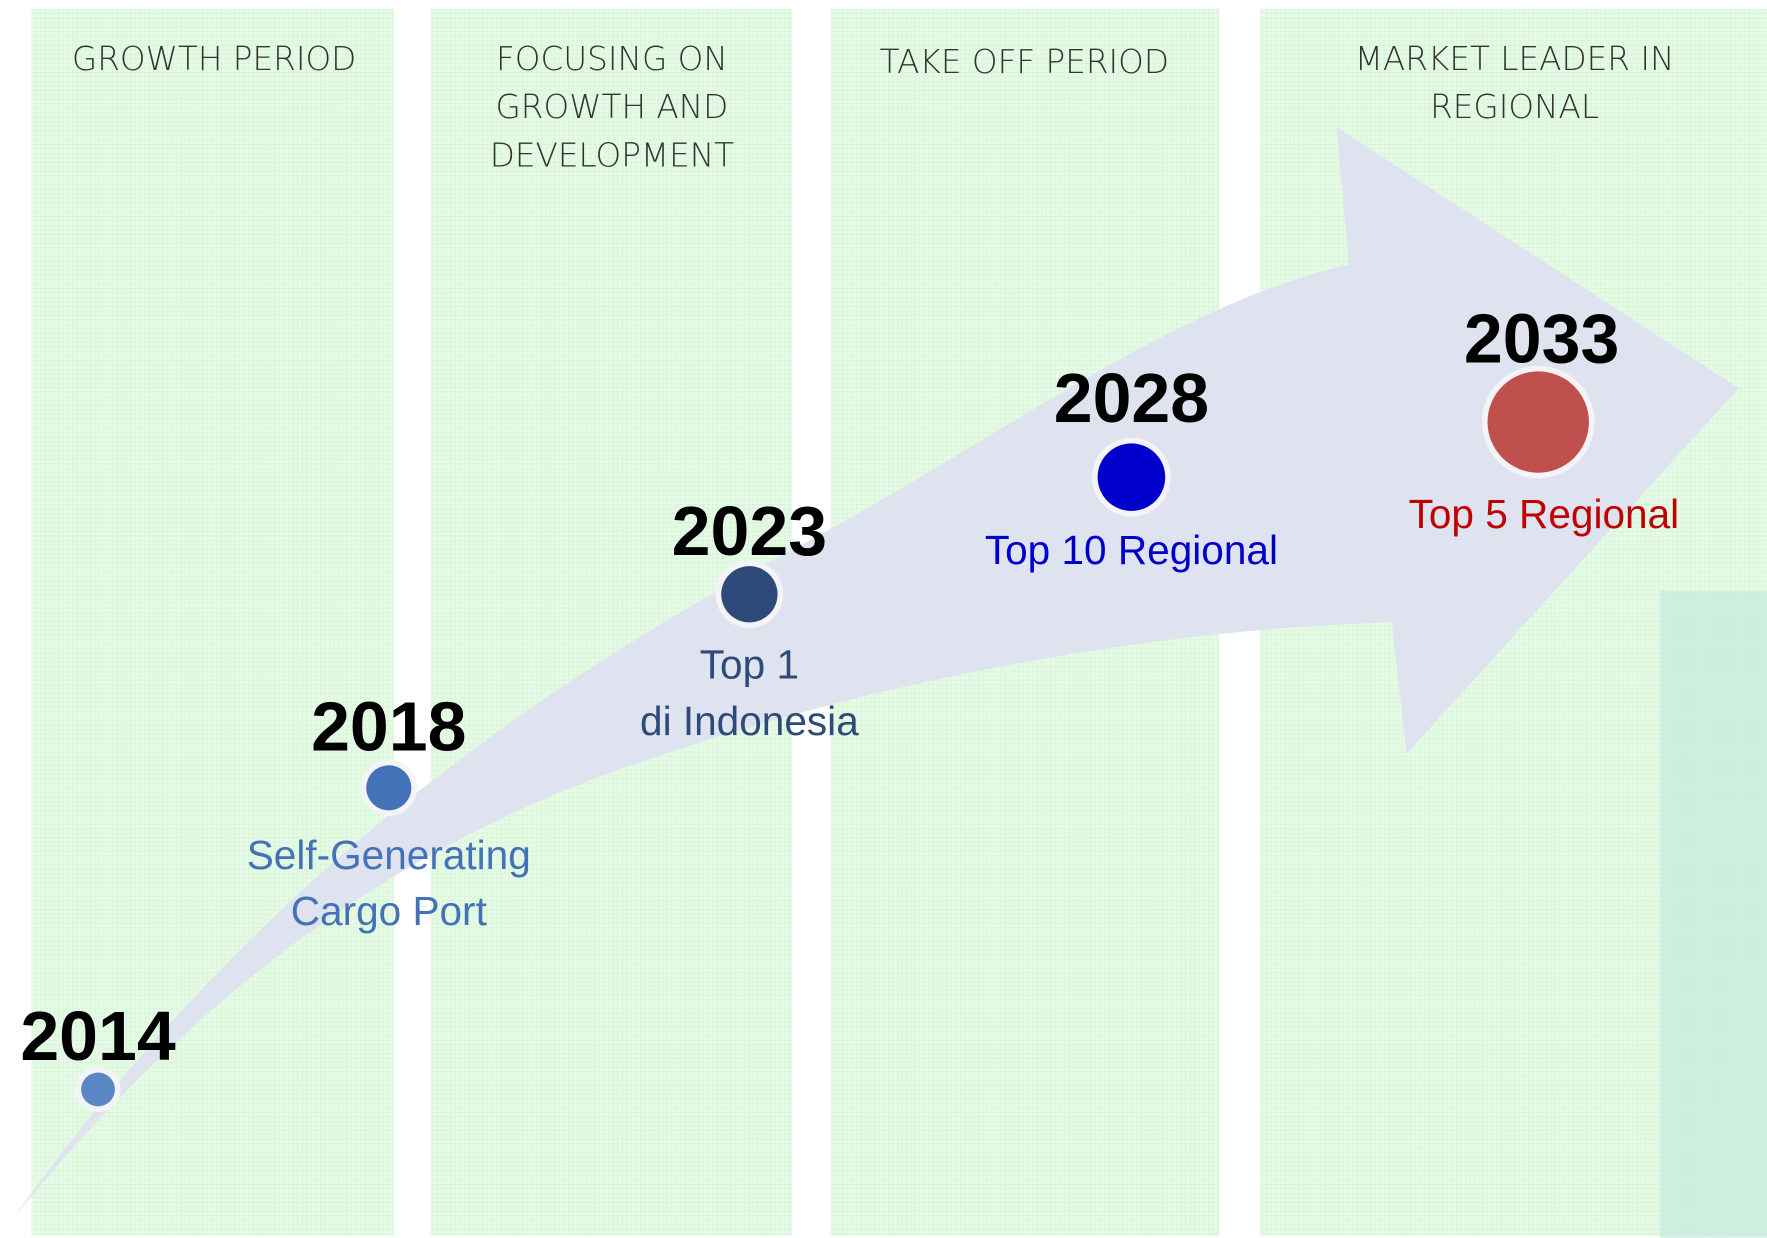  What do you see at coordinates (749, 531) in the screenshot?
I see `milestone-year: 2023` at bounding box center [749, 531].